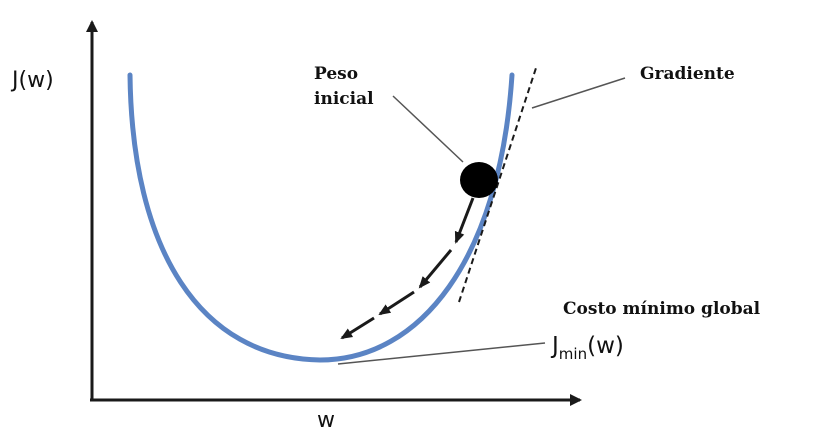 Image resolution: width=822 pixels, height=437 pixels. I want to click on costo-minimo-label: Costo mínimo global, so click(662, 309).